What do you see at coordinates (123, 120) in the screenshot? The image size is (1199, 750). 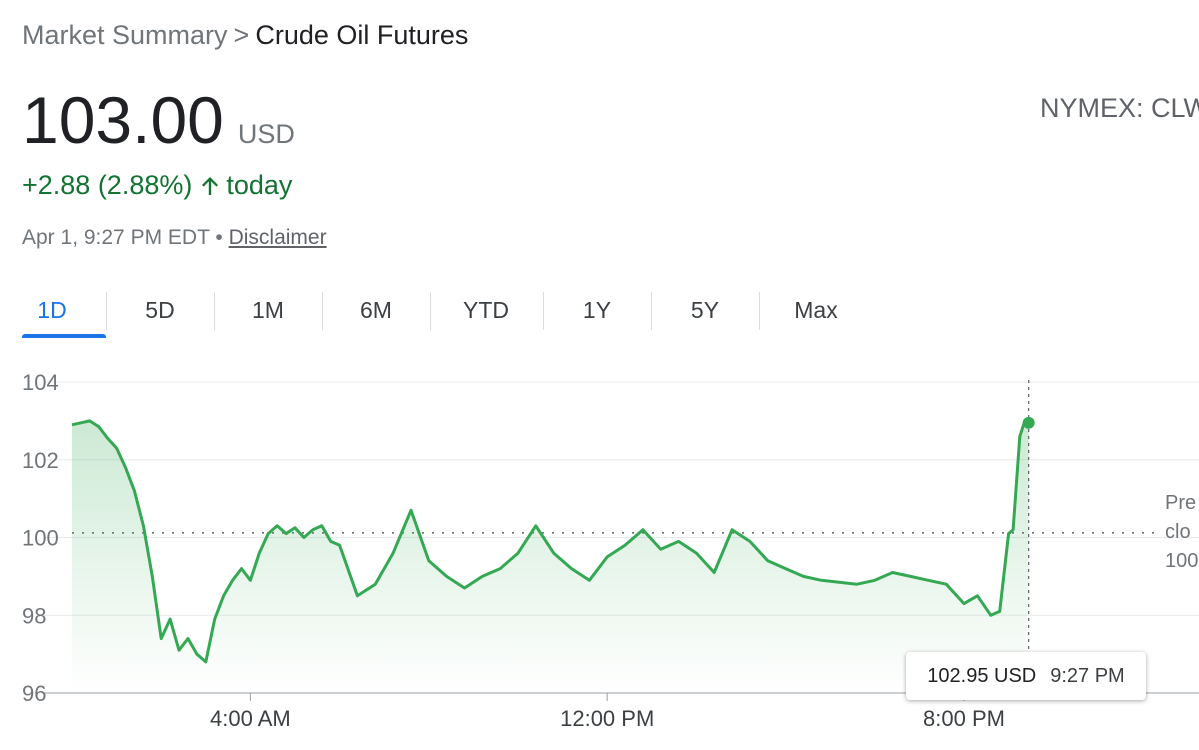 I see `current-price: 103.00` at bounding box center [123, 120].